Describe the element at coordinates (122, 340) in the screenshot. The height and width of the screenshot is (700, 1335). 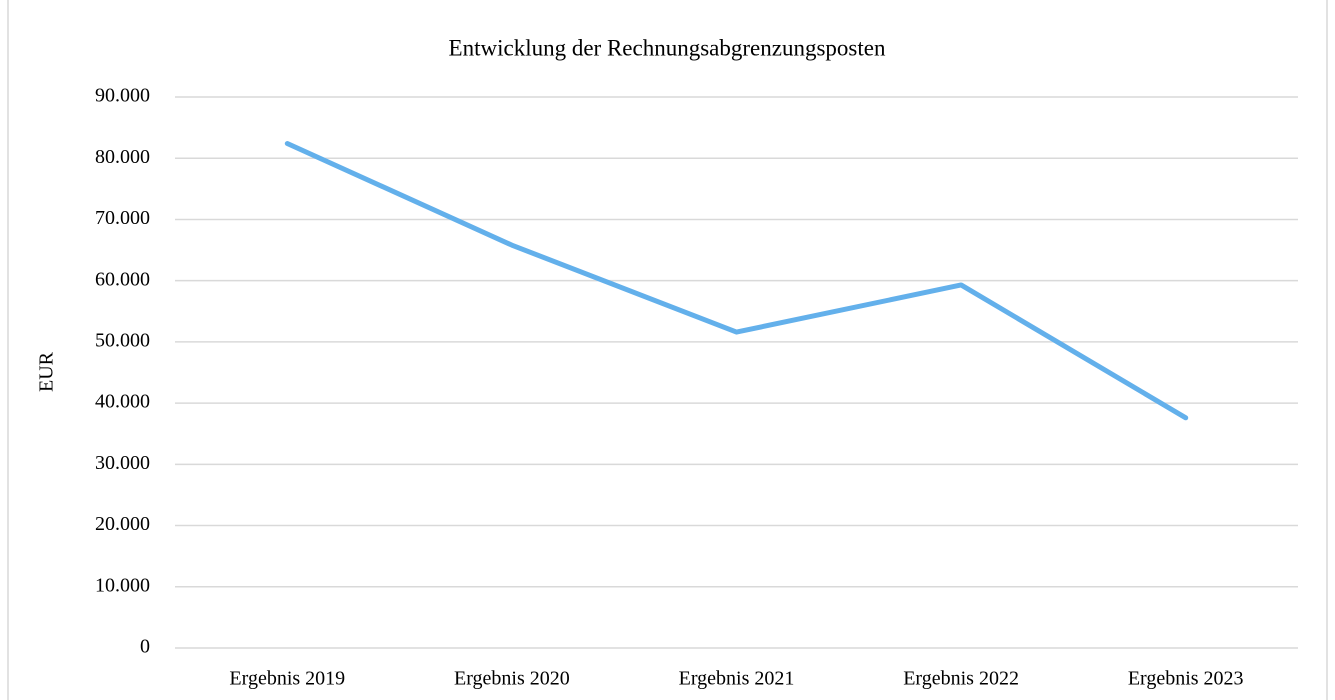
I see `y-tick-label: 50.000` at that location.